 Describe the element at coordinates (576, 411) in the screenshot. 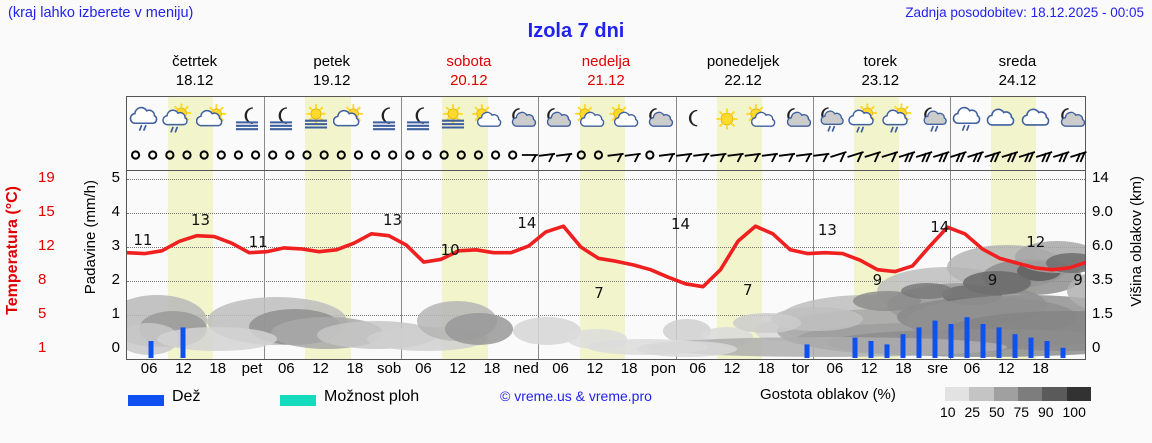

I see `legend: Dež Možnost ploh` at that location.